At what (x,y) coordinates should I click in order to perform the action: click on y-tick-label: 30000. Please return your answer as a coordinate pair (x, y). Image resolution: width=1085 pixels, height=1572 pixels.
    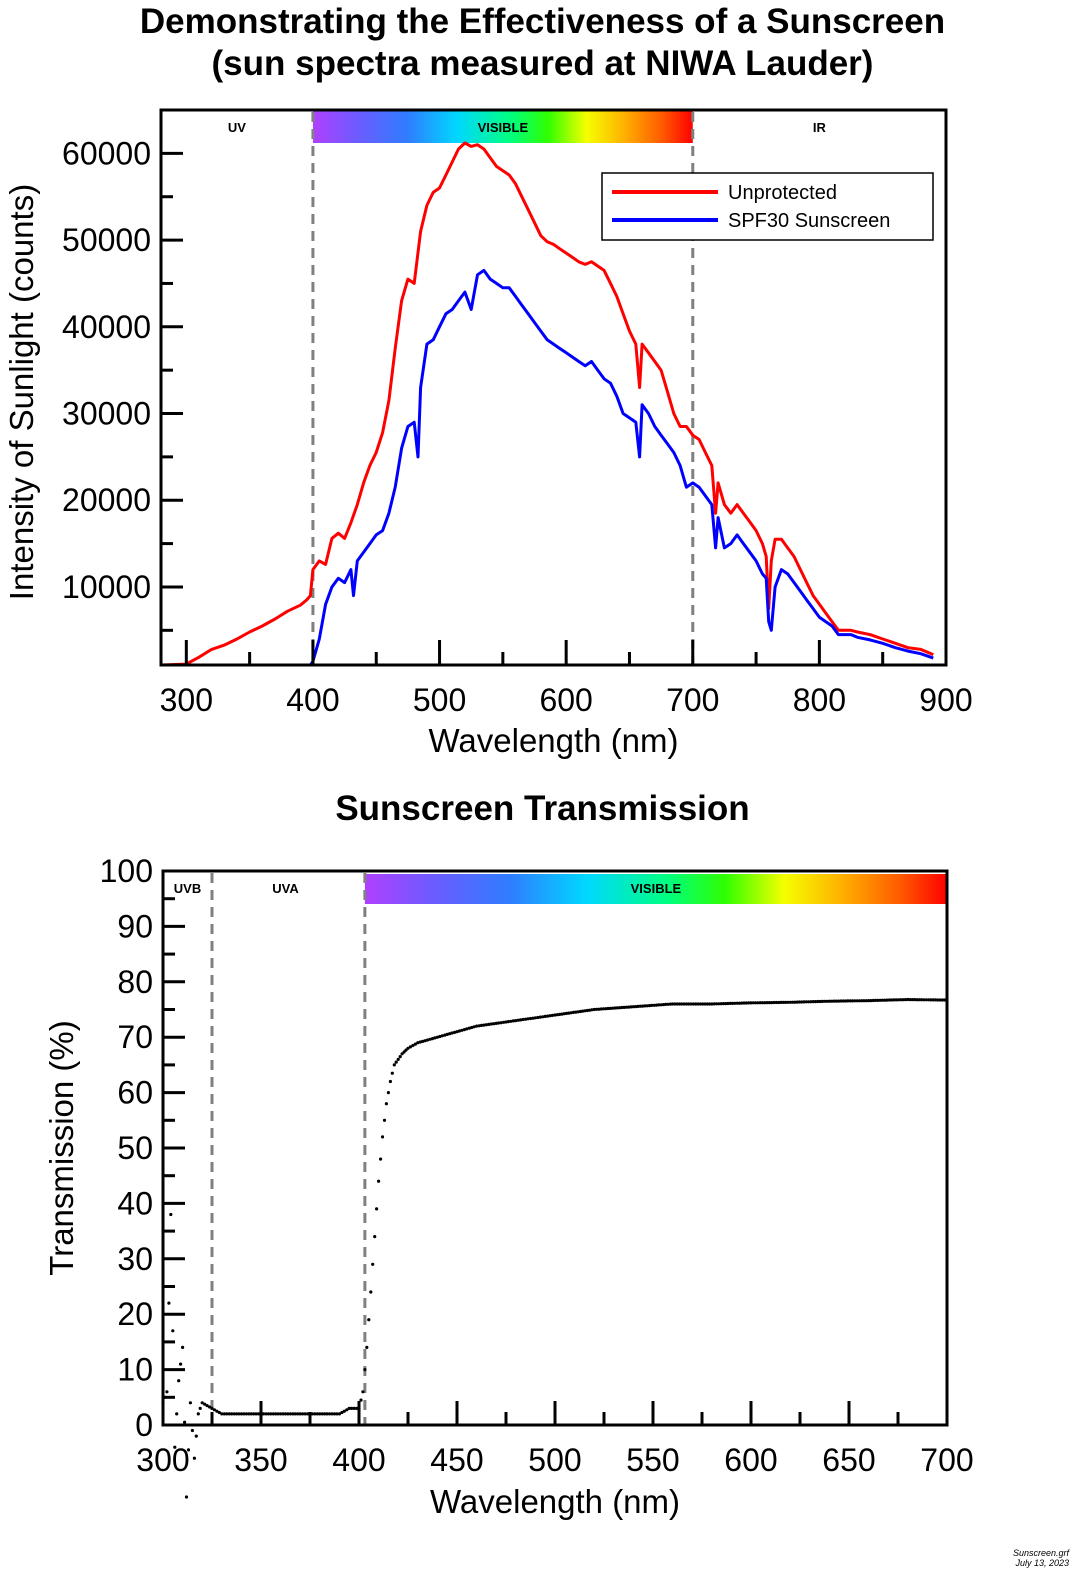
    Looking at the image, I should click on (106, 414).